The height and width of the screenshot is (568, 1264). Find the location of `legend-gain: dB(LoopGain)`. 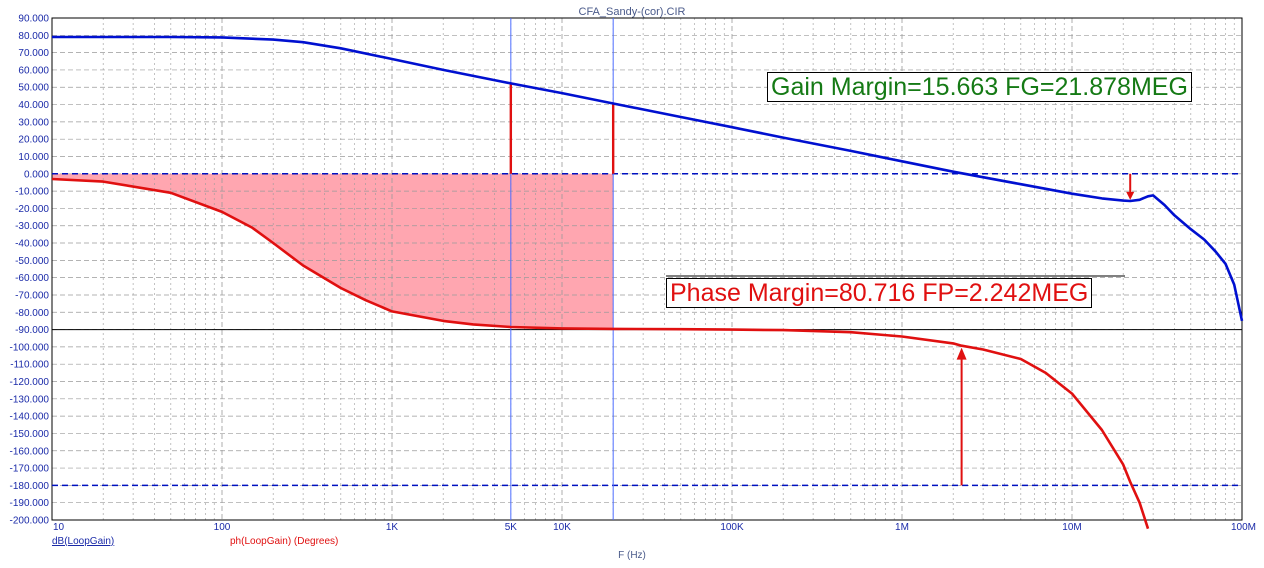

legend-gain: dB(LoopGain) is located at coordinates (83, 541).